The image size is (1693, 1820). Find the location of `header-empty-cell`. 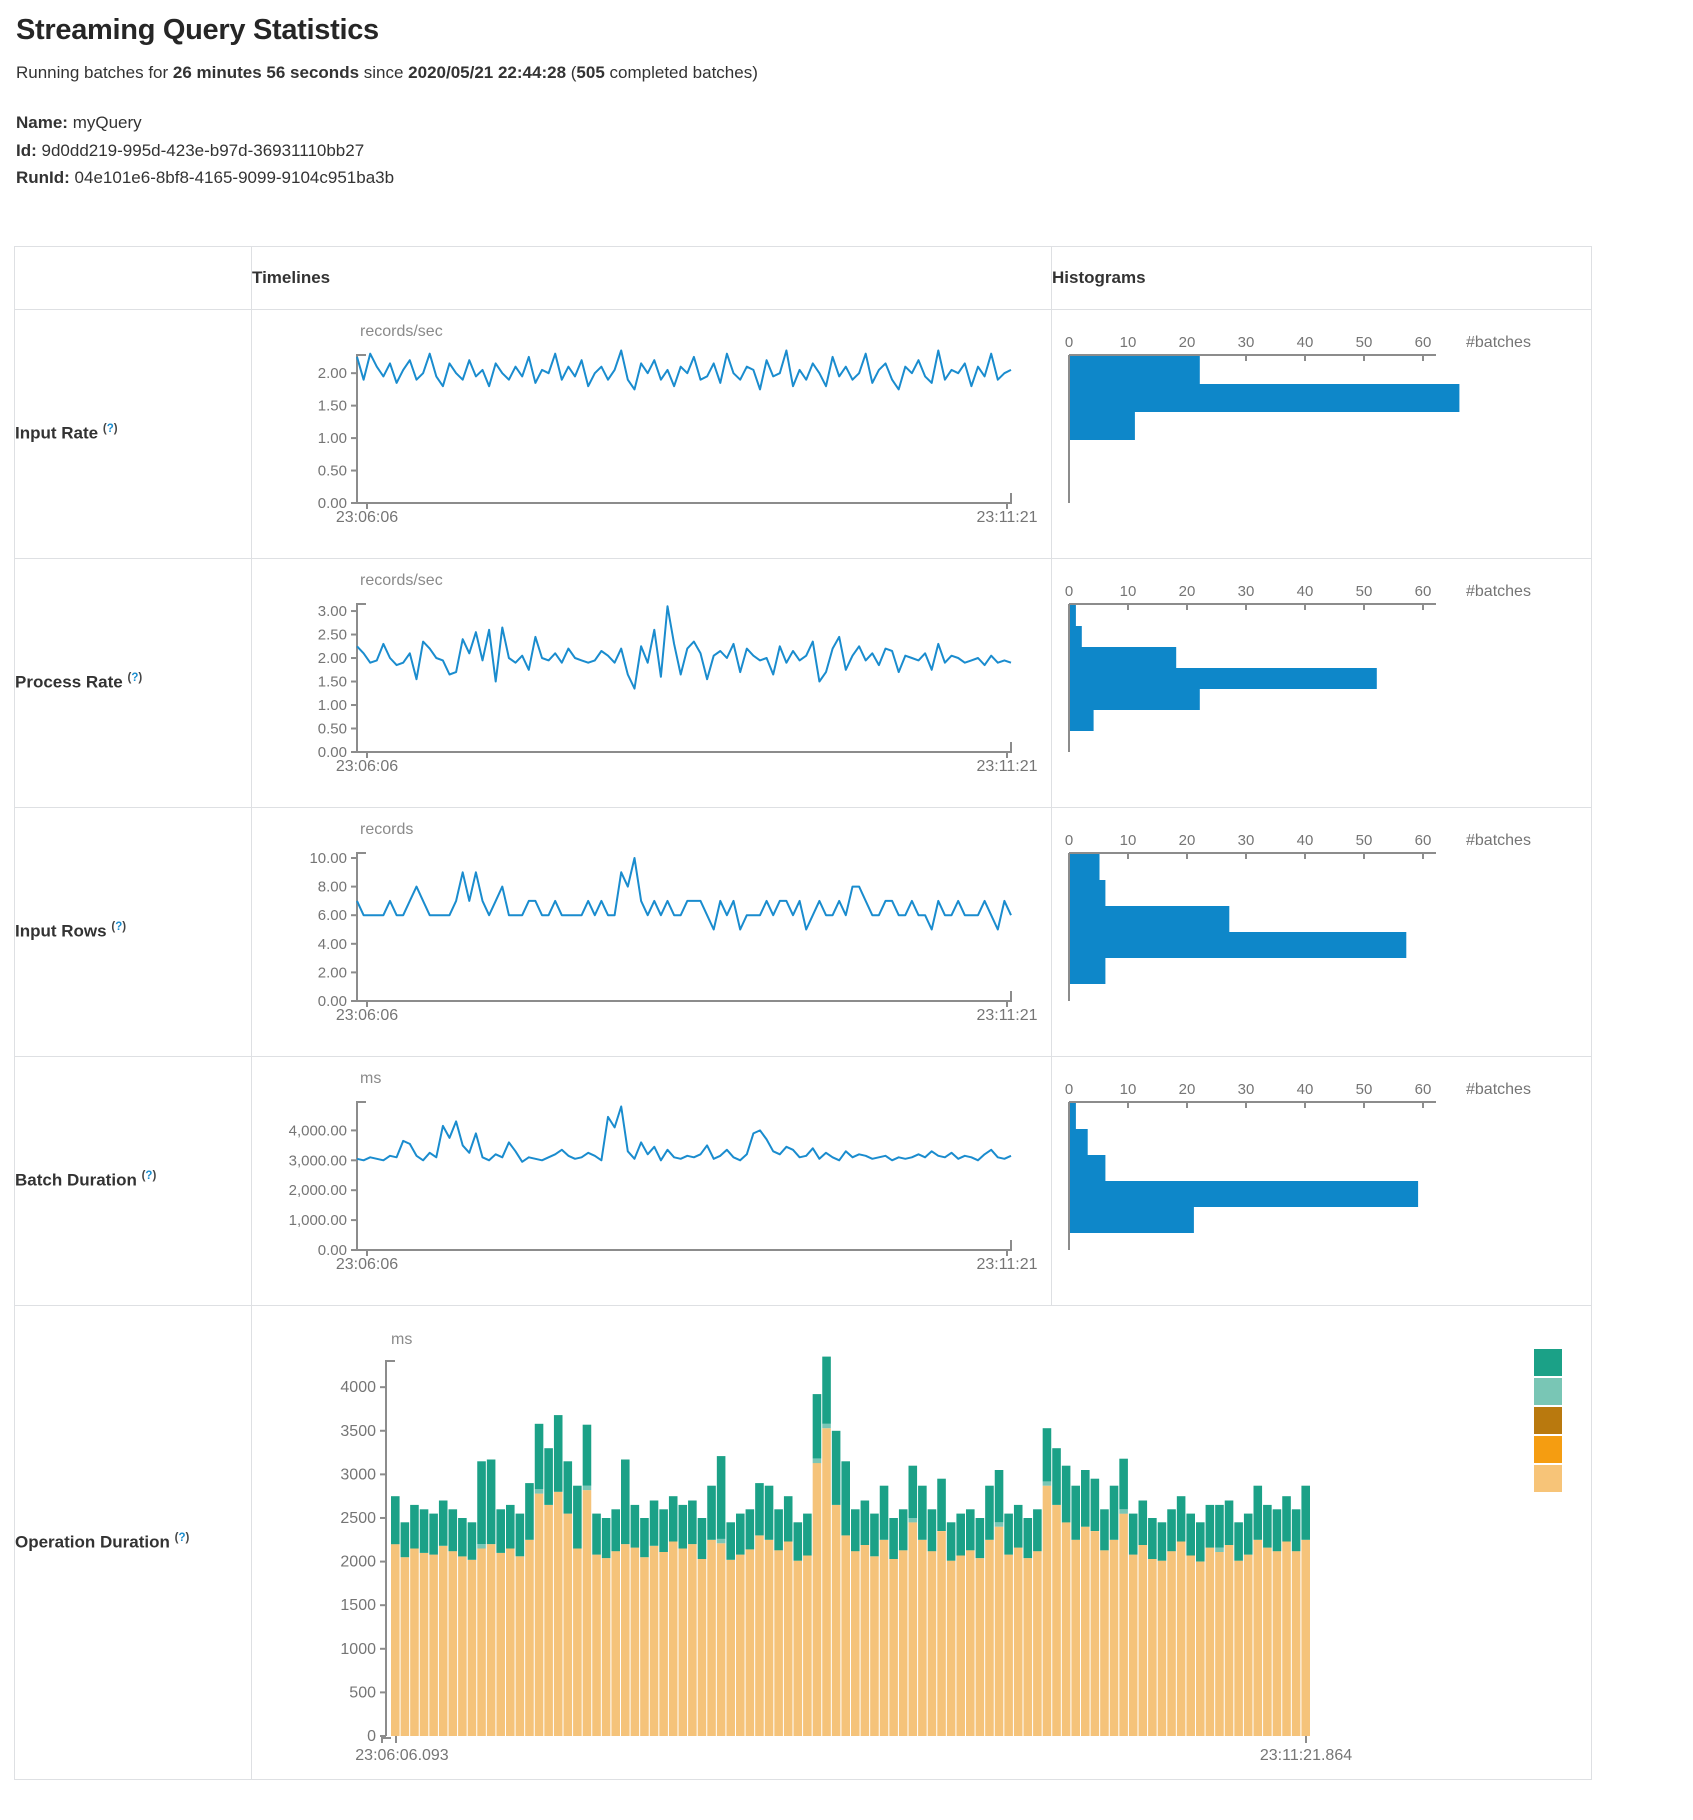

header-empty-cell is located at coordinates (133, 277).